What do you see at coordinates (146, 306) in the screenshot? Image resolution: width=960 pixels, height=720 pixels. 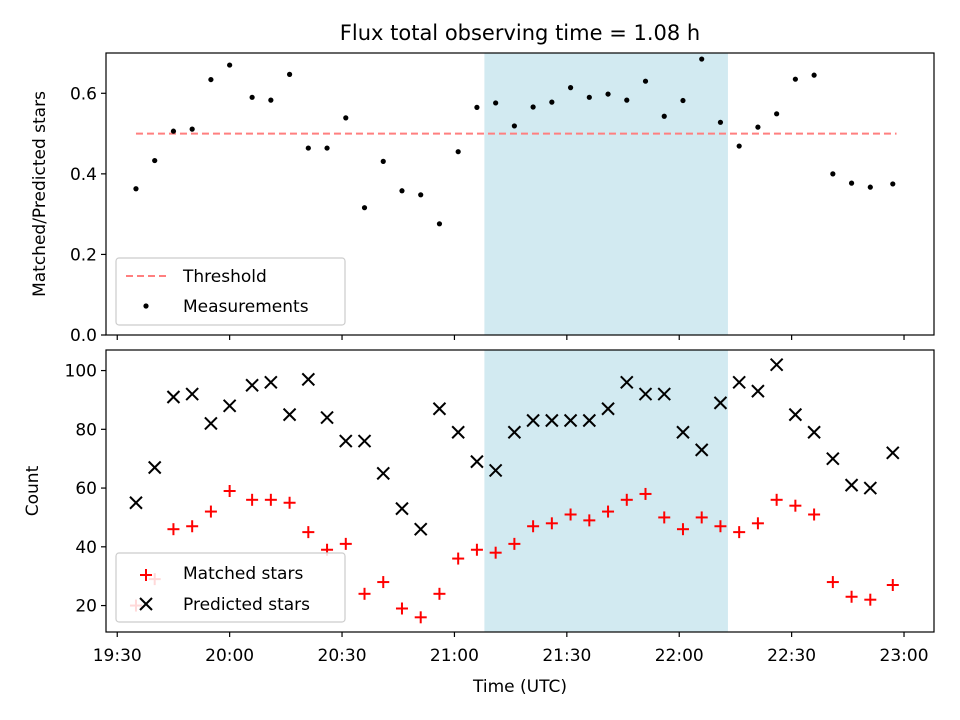 I see `legend-measurements-swatch` at bounding box center [146, 306].